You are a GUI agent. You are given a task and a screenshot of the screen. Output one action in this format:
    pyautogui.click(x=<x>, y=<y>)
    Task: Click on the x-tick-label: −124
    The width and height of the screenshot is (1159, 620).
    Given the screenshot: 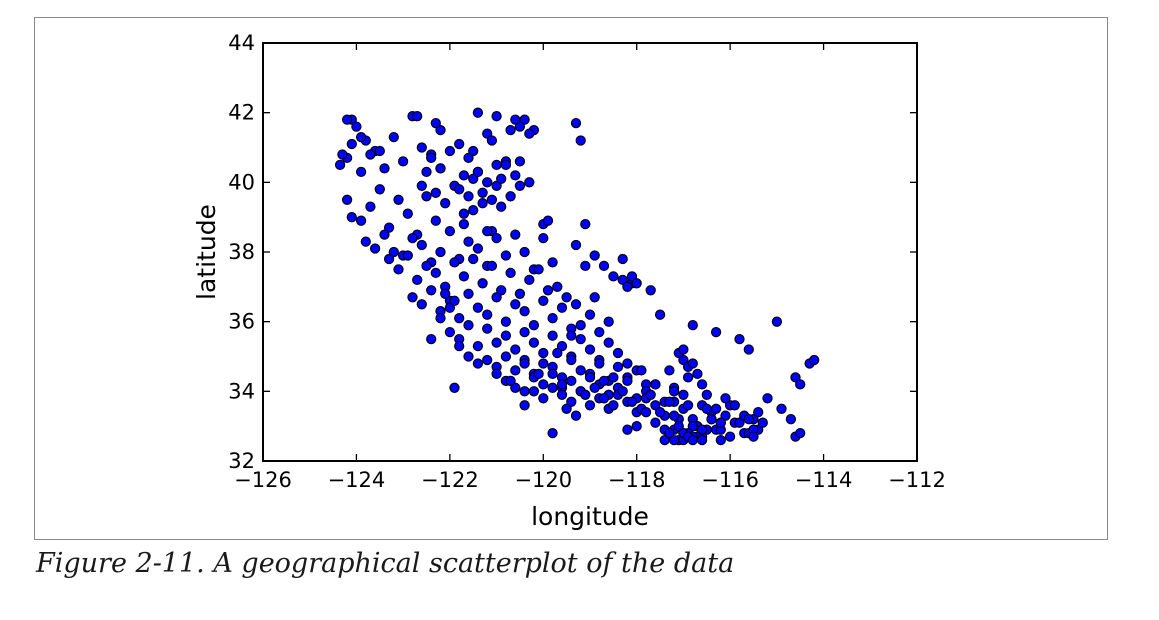 What is the action you would take?
    pyautogui.click(x=357, y=480)
    